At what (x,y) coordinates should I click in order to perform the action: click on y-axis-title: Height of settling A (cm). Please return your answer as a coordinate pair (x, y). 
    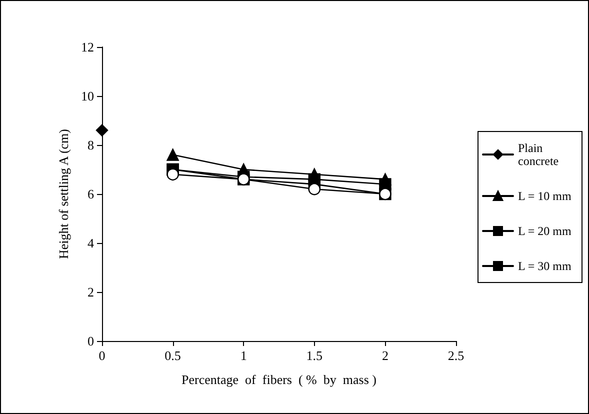
    Looking at the image, I should click on (63, 194).